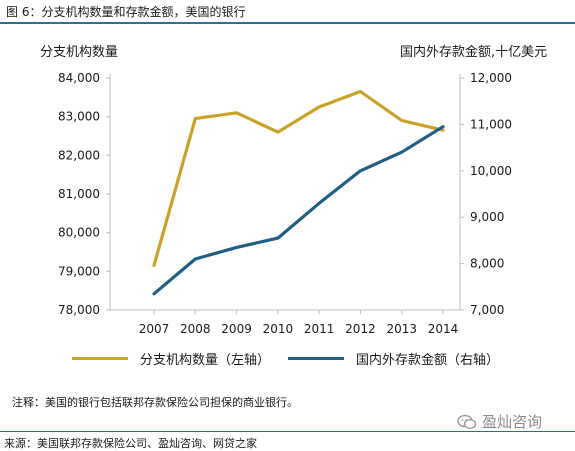 The image size is (575, 451). What do you see at coordinates (236, 329) in the screenshot?
I see `x-tick-label: 2009` at bounding box center [236, 329].